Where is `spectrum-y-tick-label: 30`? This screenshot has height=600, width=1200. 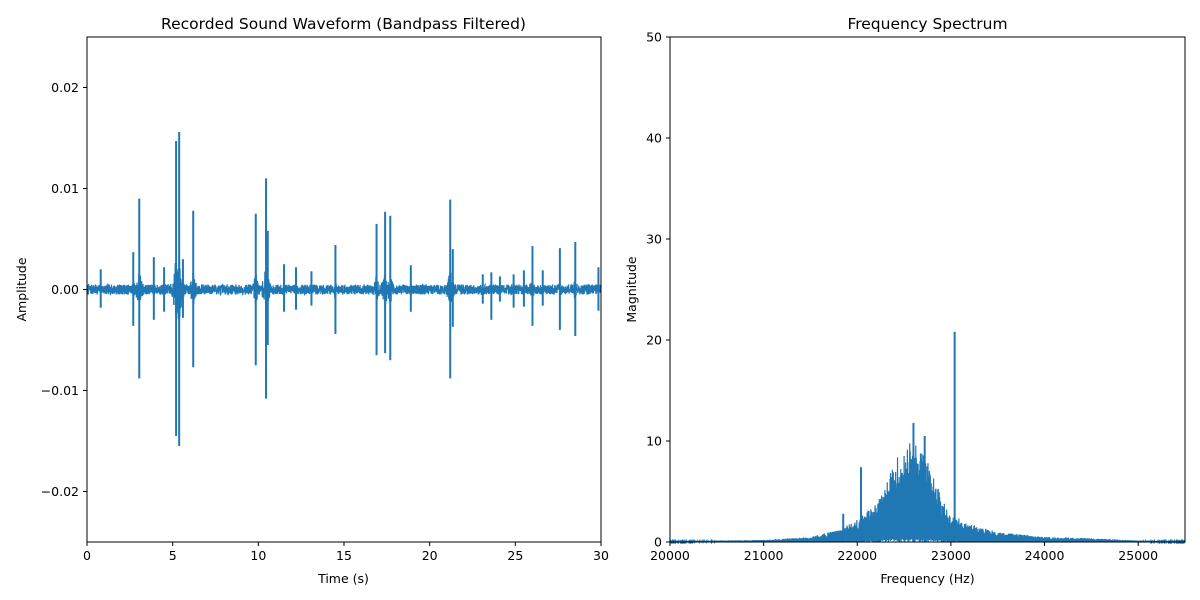 spectrum-y-tick-label: 30 is located at coordinates (654, 239).